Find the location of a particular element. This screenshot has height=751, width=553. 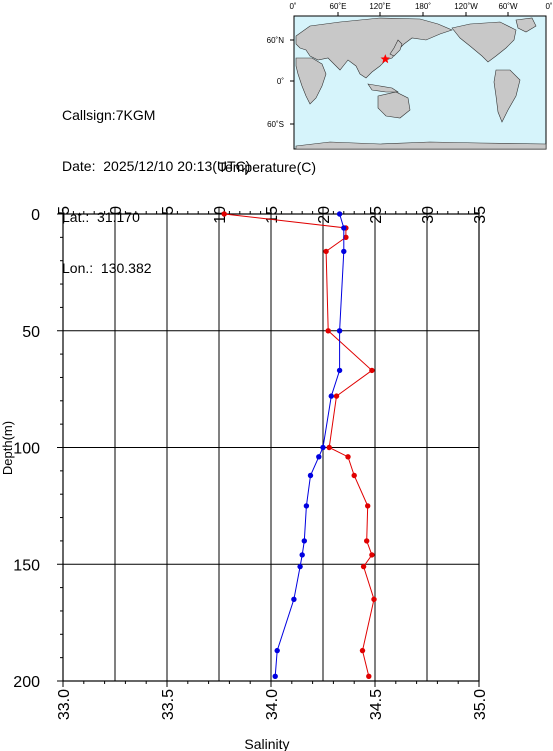

lon-value: 130.382 is located at coordinates (126, 268).